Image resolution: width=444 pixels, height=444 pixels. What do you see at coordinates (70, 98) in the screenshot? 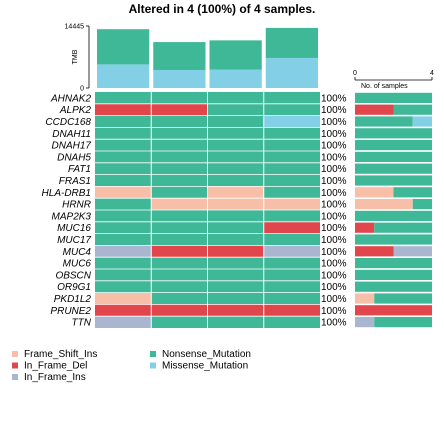
I see `gene-label: AHNAK2` at bounding box center [70, 98].